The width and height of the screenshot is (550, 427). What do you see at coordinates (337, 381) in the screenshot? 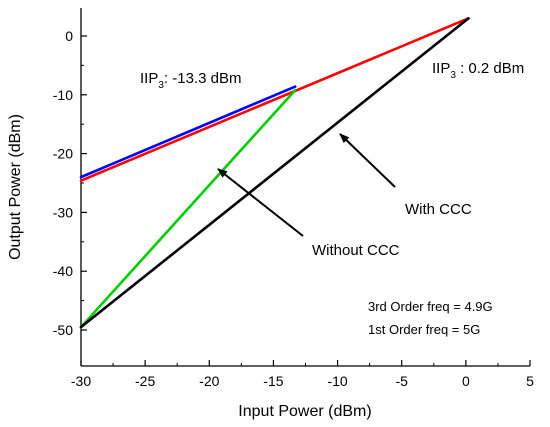
I see `x-tick-label: -10` at bounding box center [337, 381].